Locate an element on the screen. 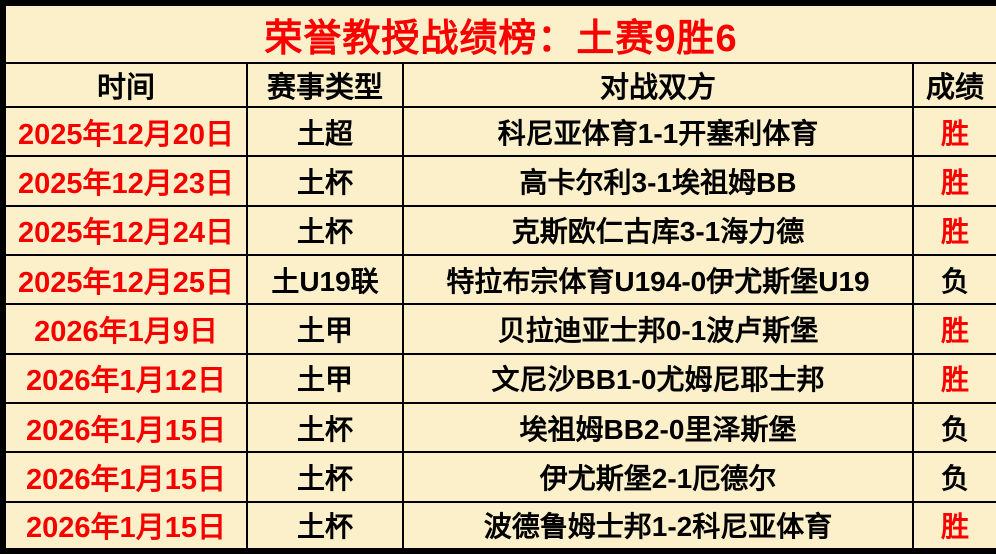  table-row: 2025年12月24日 土杯 克斯欧仁古库3-1海力德 胜 is located at coordinates (499, 230).